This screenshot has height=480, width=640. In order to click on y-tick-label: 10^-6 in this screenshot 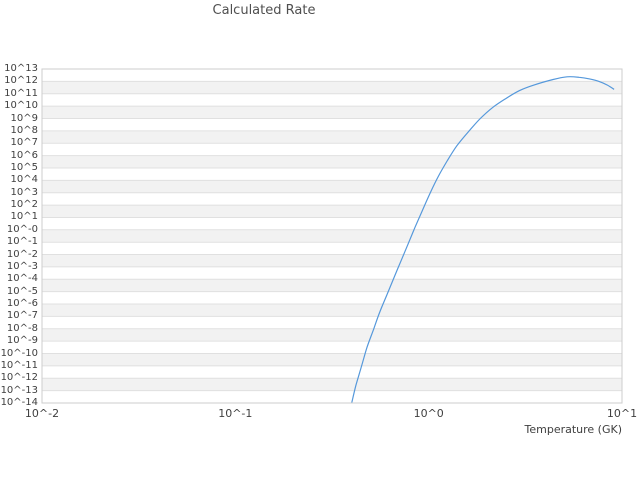, I will do `click(22, 303)`.